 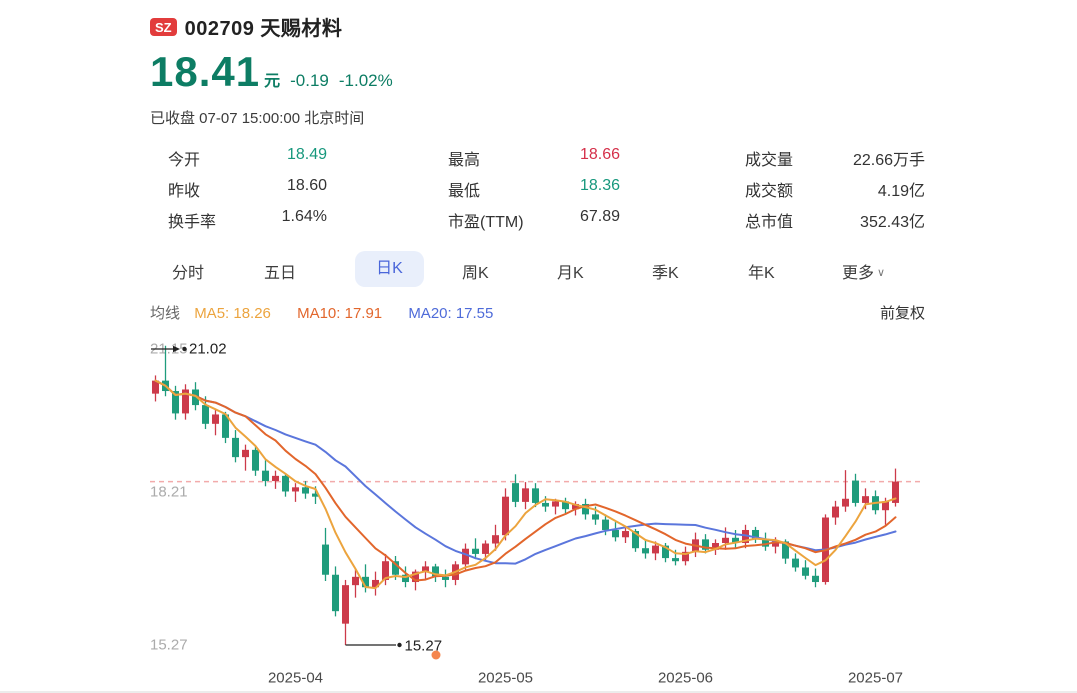 I want to click on stat-value: 67.89, so click(x=599, y=216).